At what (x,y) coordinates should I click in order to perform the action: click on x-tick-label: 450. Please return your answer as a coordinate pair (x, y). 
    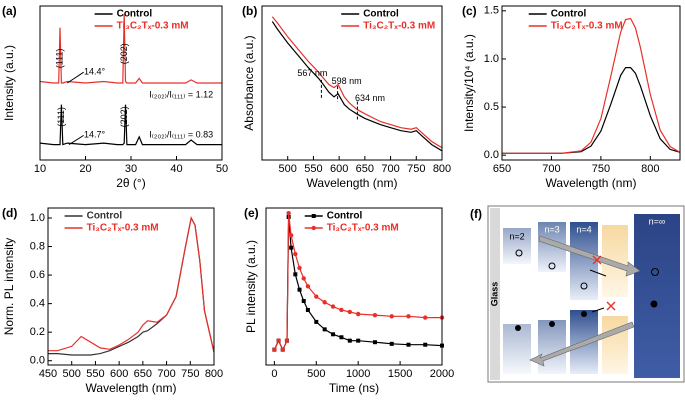
    Looking at the image, I should click on (48, 374).